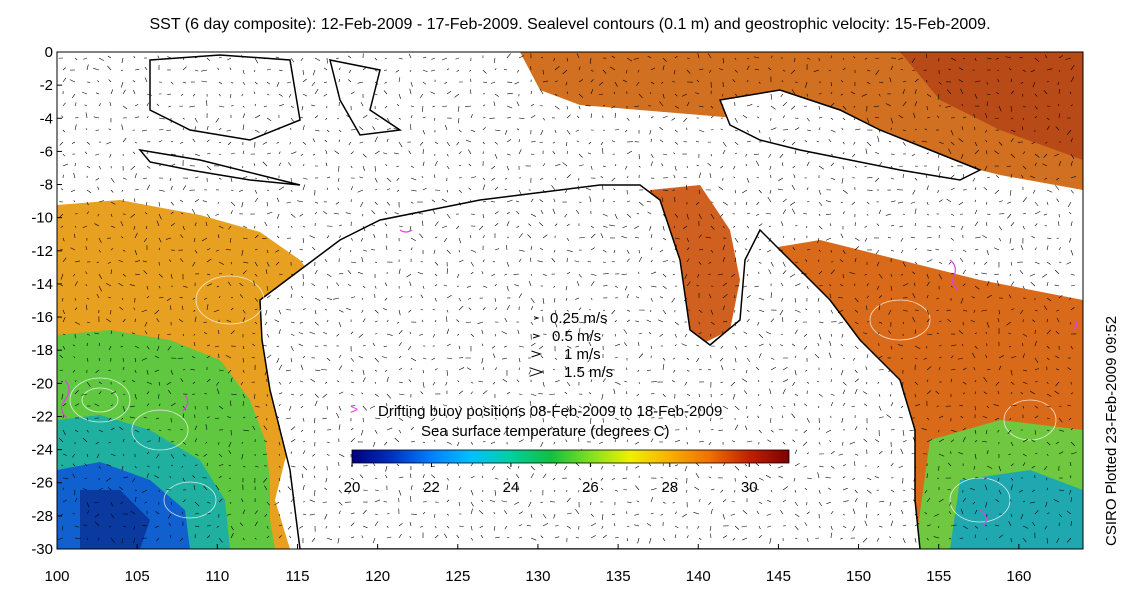 The height and width of the screenshot is (600, 1140). Describe the element at coordinates (217, 576) in the screenshot. I see `lon-tick-label: 110` at that location.